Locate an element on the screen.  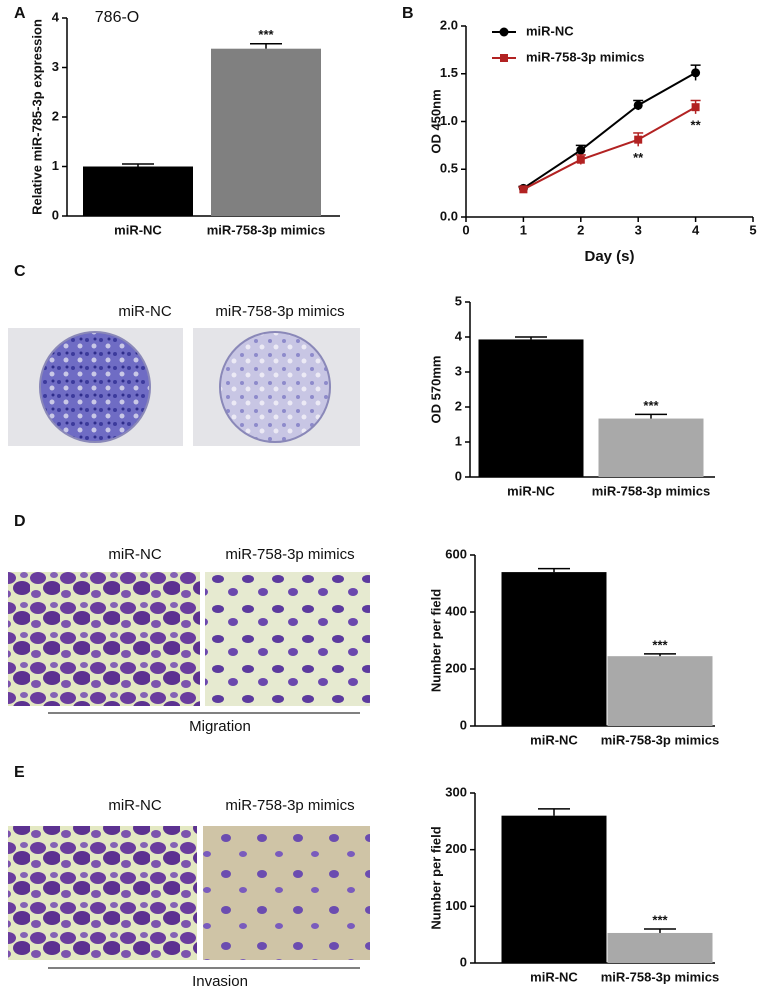
image-caption: Invasion is located at coordinates (220, 981).